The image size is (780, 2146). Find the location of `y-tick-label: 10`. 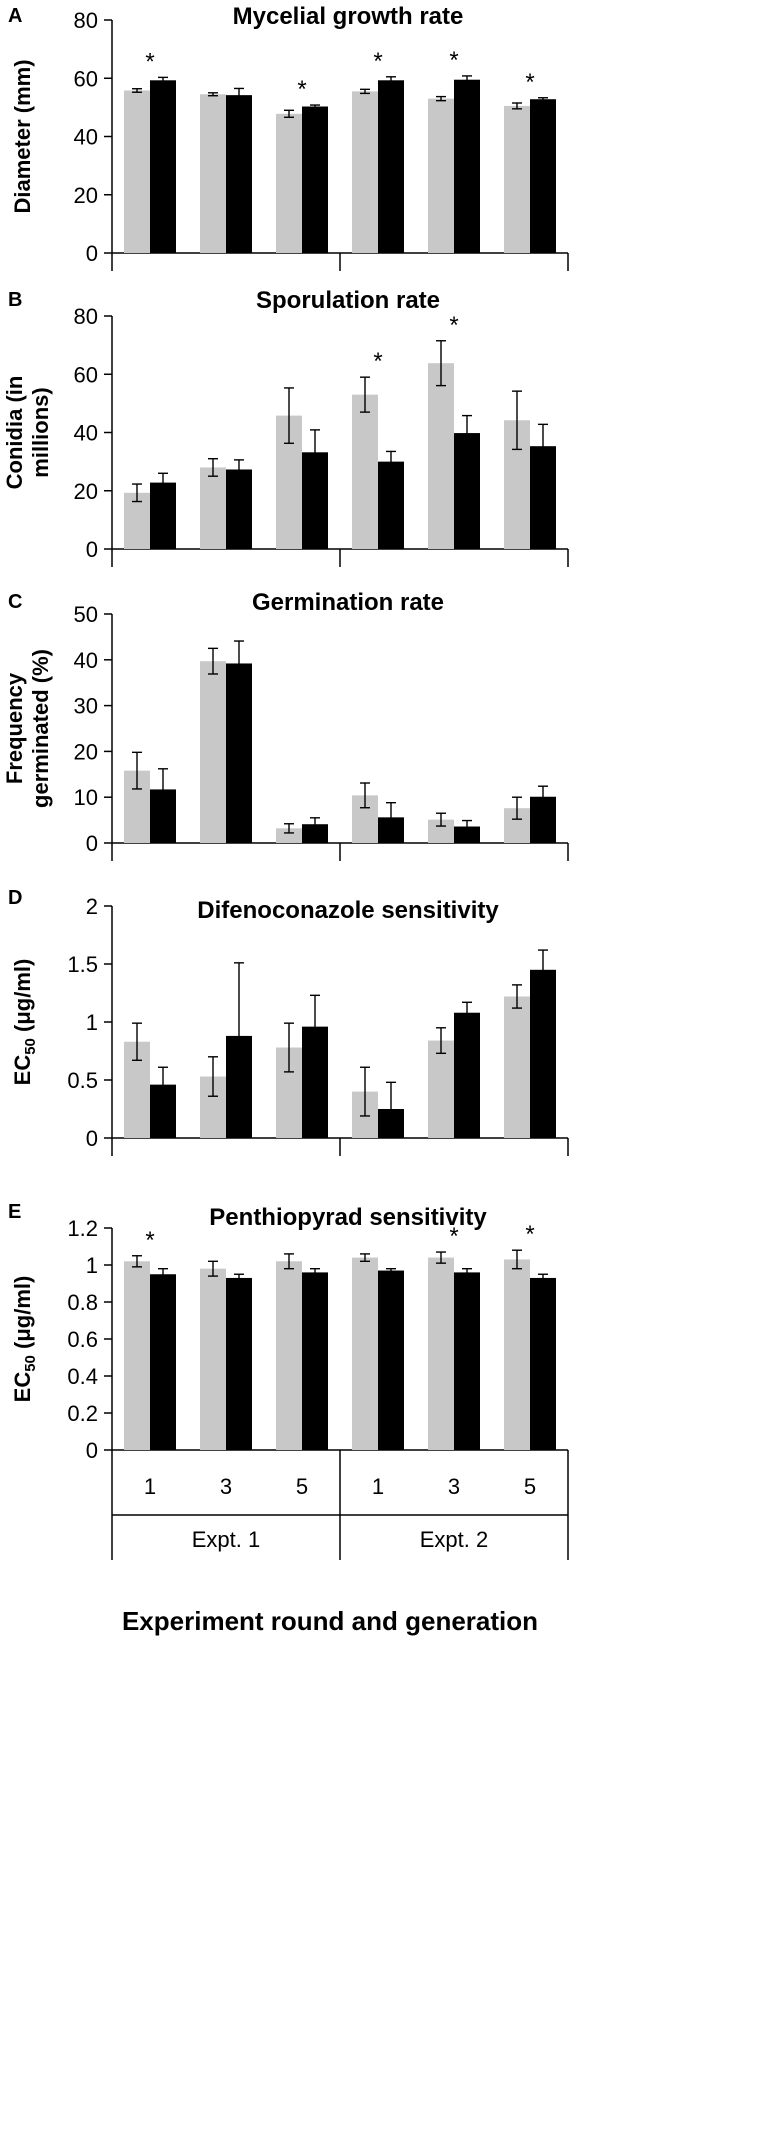

y-tick-label: 10 is located at coordinates (86, 797).